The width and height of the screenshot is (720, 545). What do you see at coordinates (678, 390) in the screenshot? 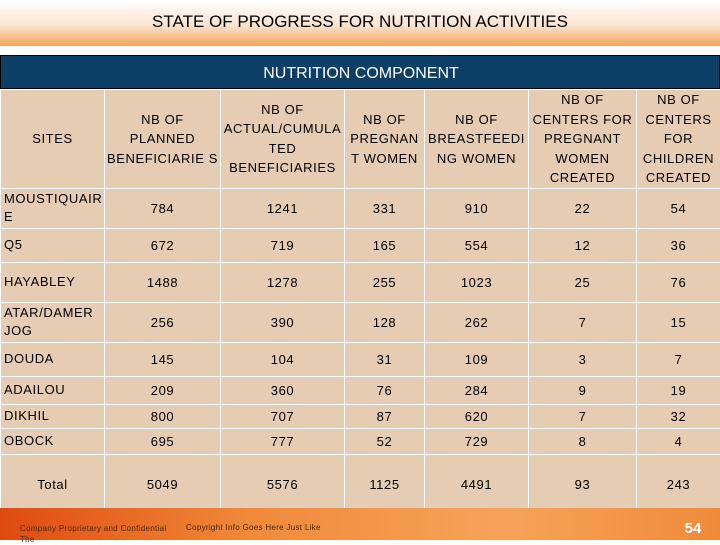
I see `value-cell: 19` at bounding box center [678, 390].